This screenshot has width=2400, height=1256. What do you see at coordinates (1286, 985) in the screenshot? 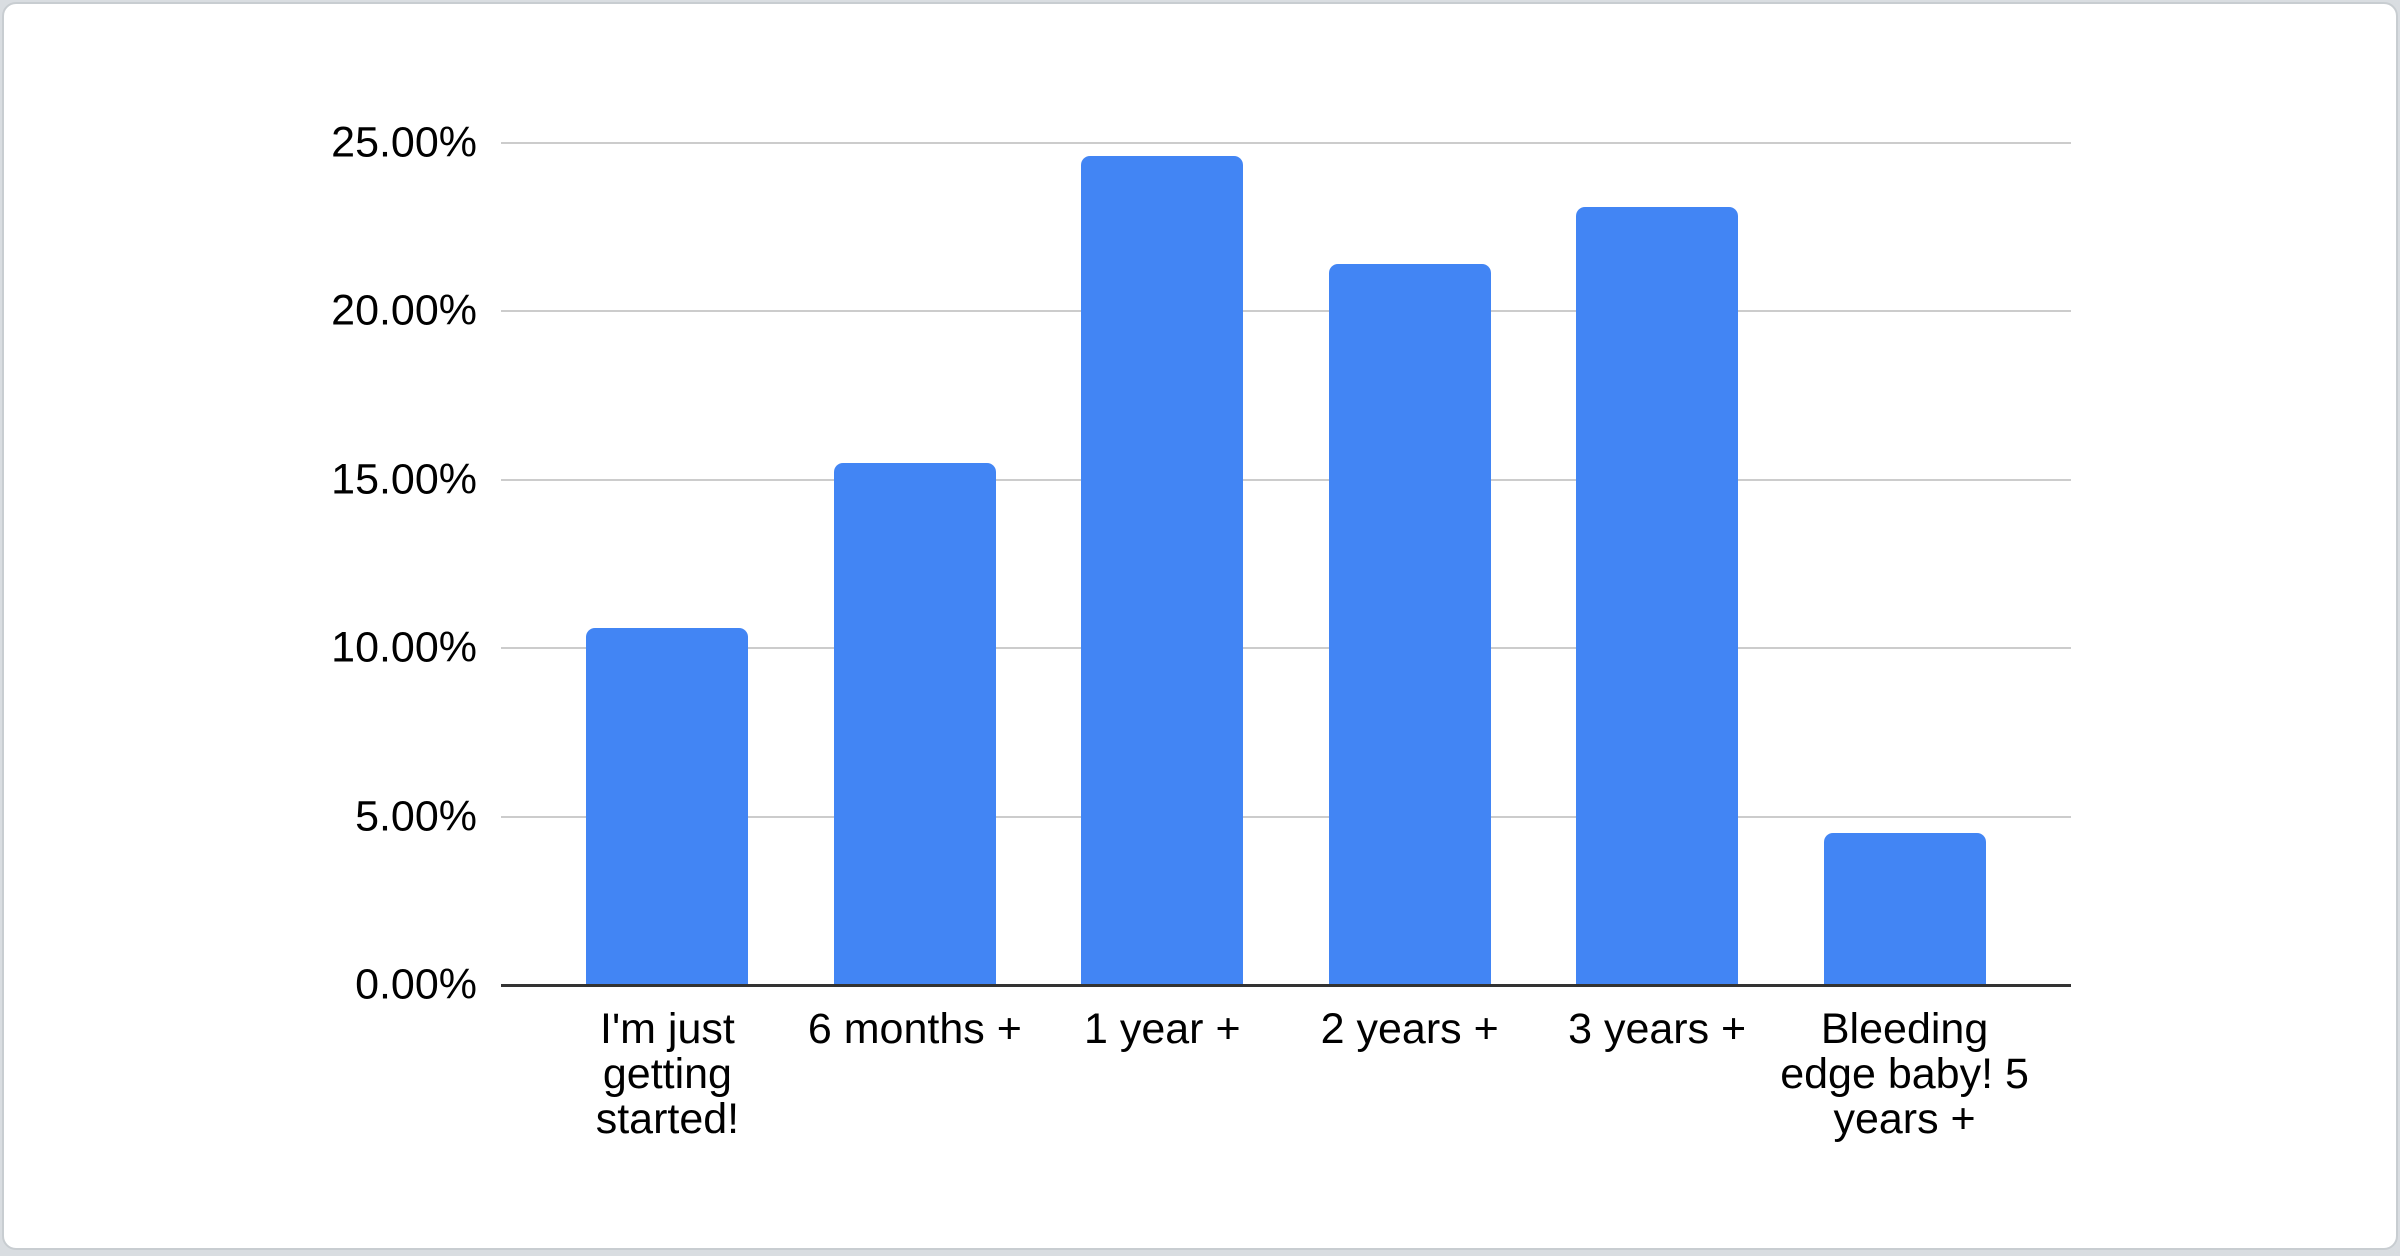
I see `x-axis-line` at bounding box center [1286, 985].